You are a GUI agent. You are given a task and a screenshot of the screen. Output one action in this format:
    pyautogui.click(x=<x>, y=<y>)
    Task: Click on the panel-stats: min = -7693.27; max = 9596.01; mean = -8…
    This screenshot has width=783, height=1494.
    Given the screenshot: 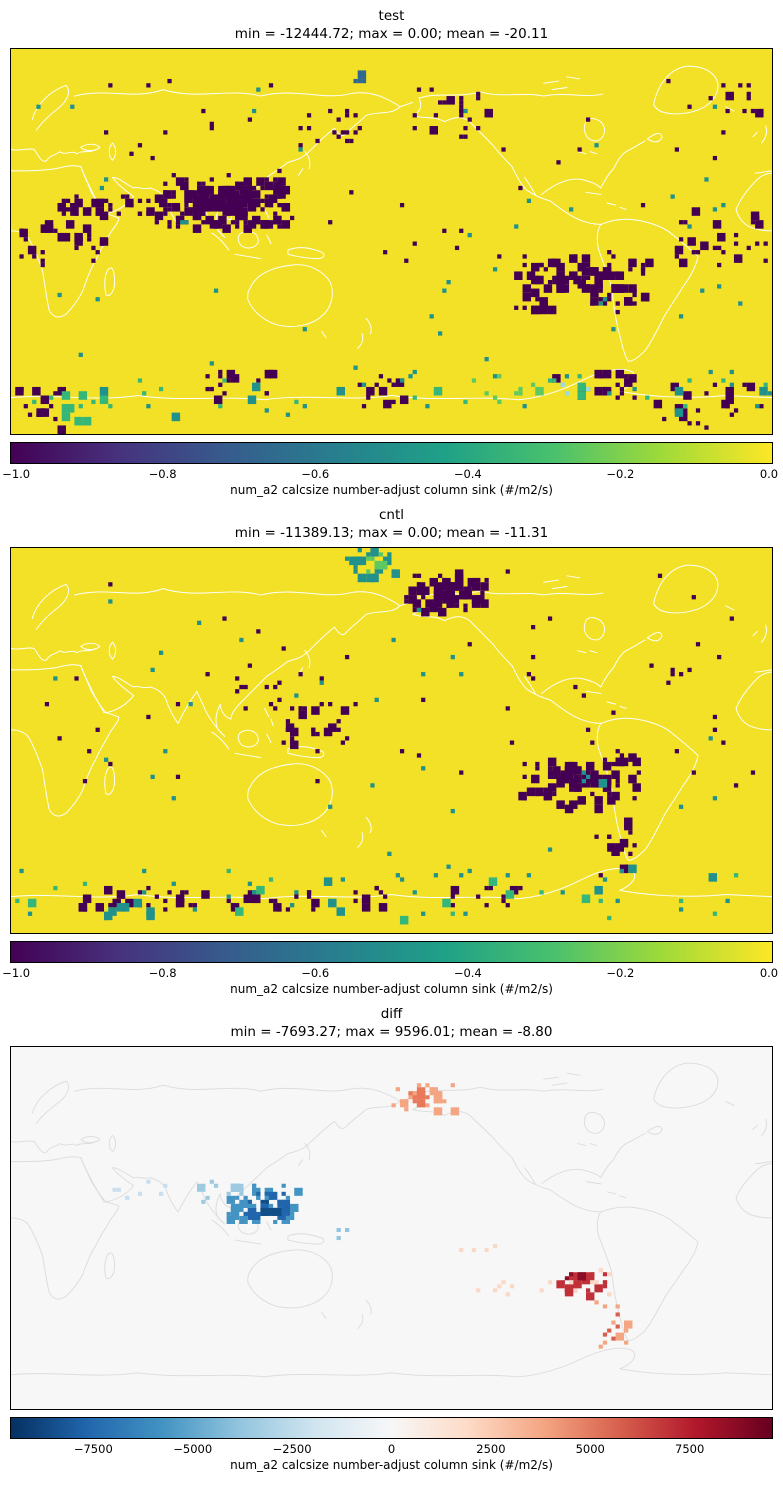 What is the action you would take?
    pyautogui.click(x=391, y=1031)
    